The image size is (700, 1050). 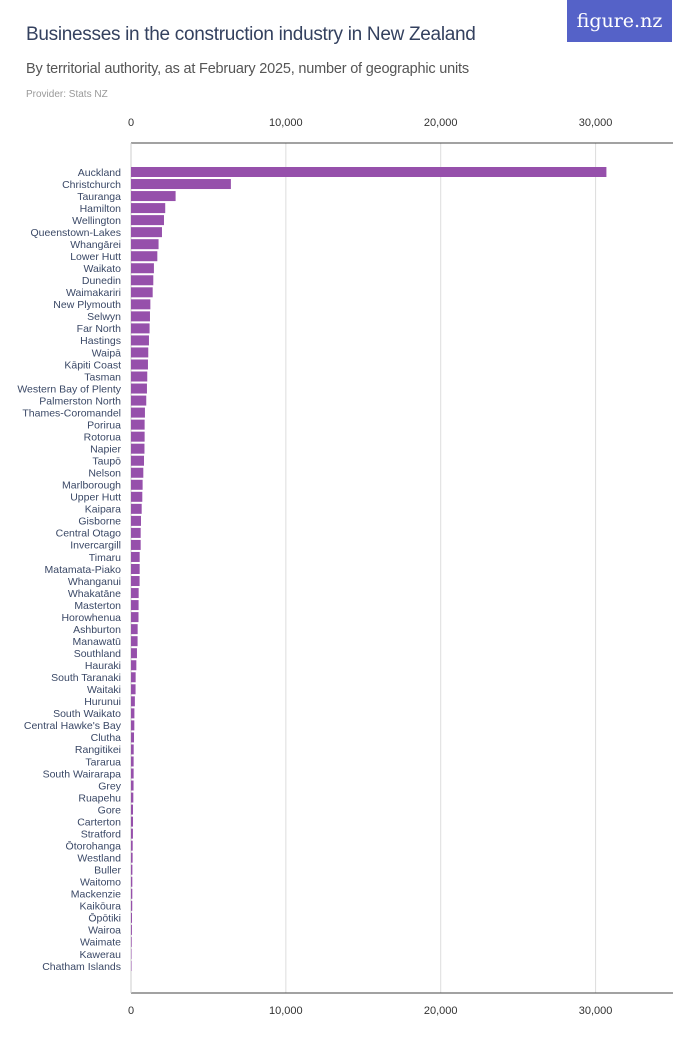 I want to click on bar-hauraki, so click(x=134, y=665).